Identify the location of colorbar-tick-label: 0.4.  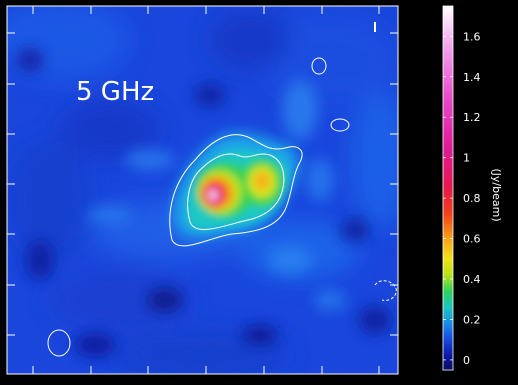
(472, 279).